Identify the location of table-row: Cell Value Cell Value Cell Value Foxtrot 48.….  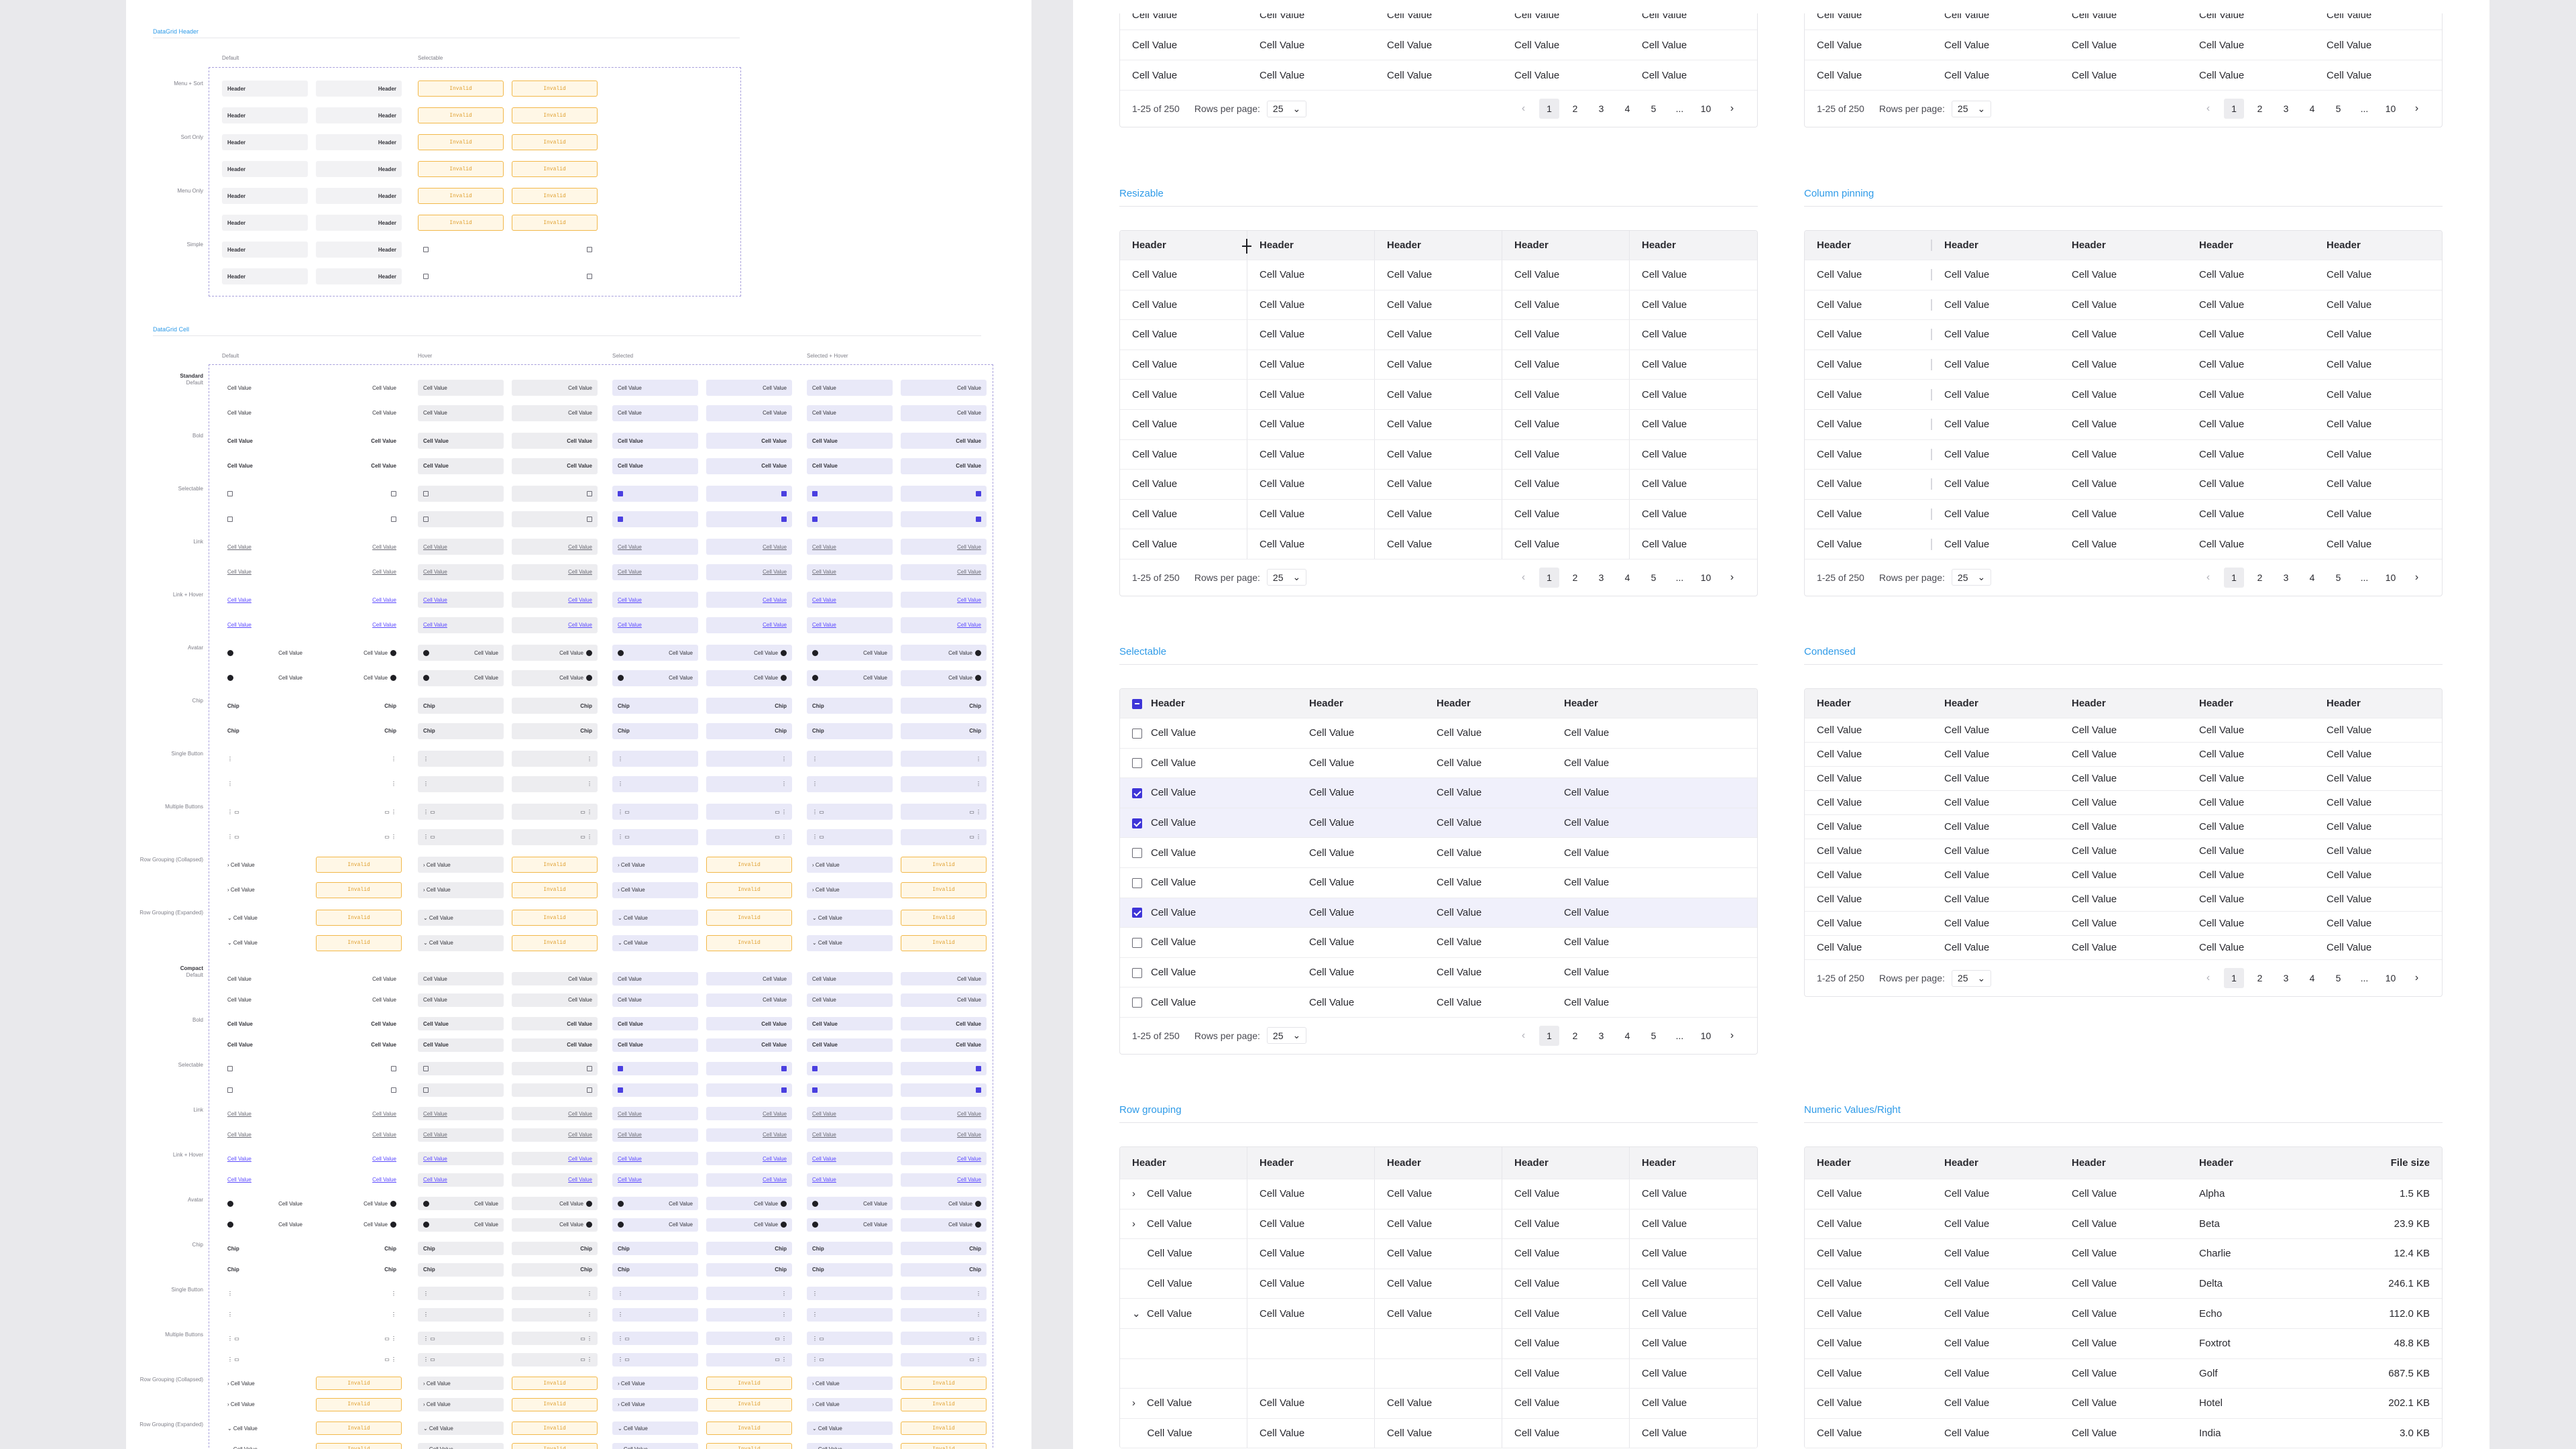
(2123, 1344).